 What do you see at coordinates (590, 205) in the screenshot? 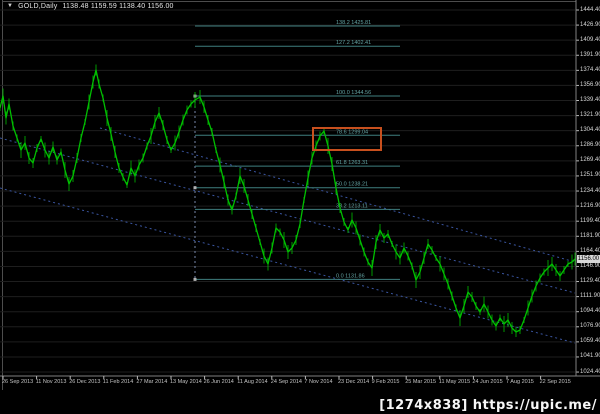
I see `price-axis-label: 1216.90` at bounding box center [590, 205].